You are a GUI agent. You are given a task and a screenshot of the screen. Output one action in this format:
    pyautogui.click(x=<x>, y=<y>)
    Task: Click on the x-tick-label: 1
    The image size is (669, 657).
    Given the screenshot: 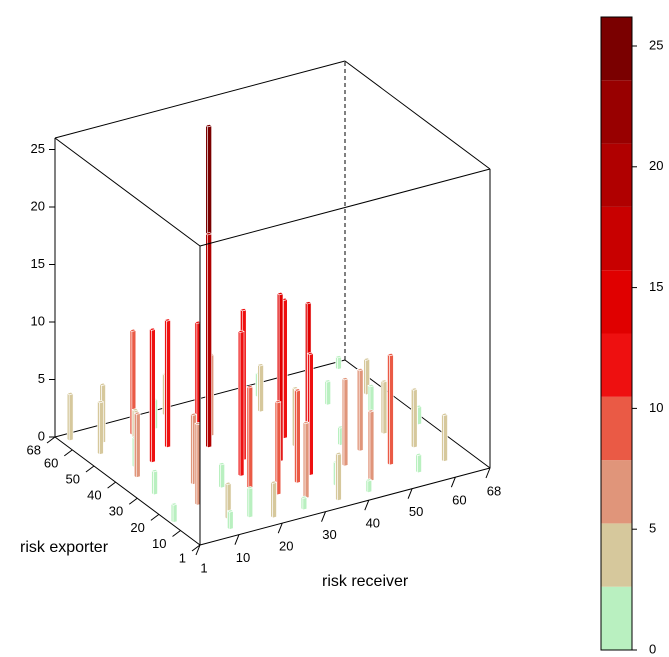 What is the action you would take?
    pyautogui.click(x=203, y=567)
    